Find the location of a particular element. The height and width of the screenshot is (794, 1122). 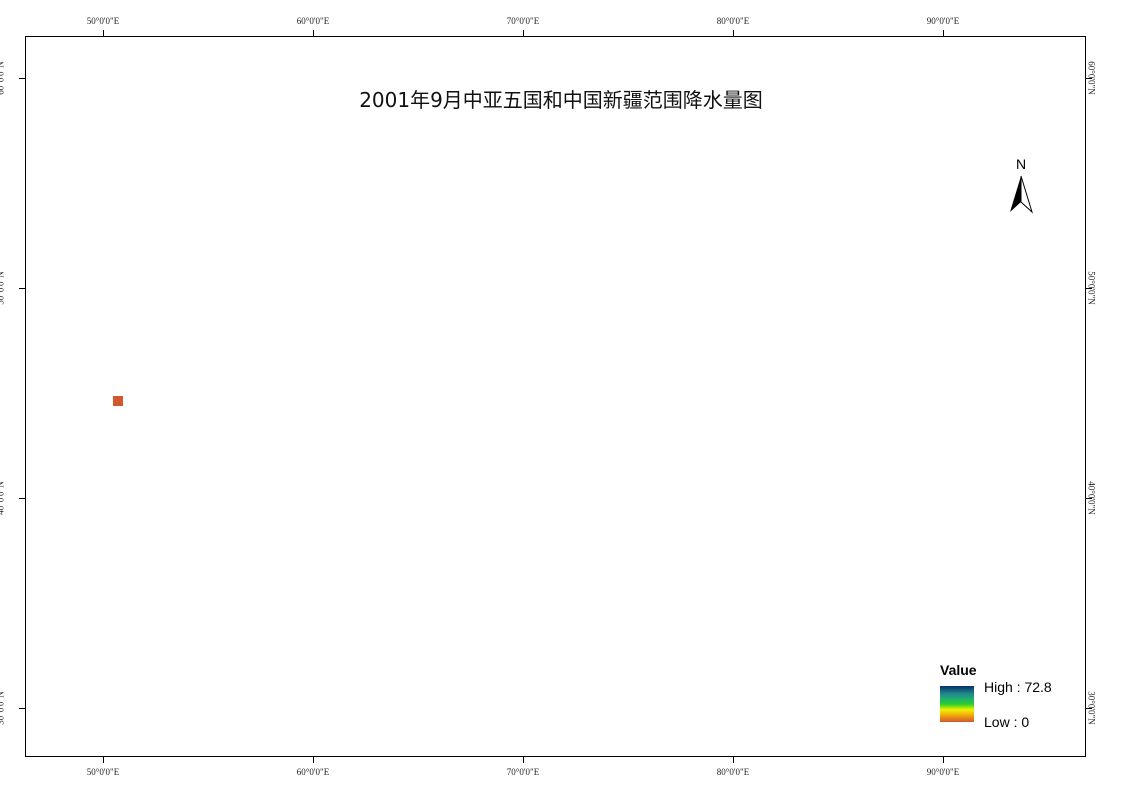

north-arrow: N is located at coordinates (1021, 187).